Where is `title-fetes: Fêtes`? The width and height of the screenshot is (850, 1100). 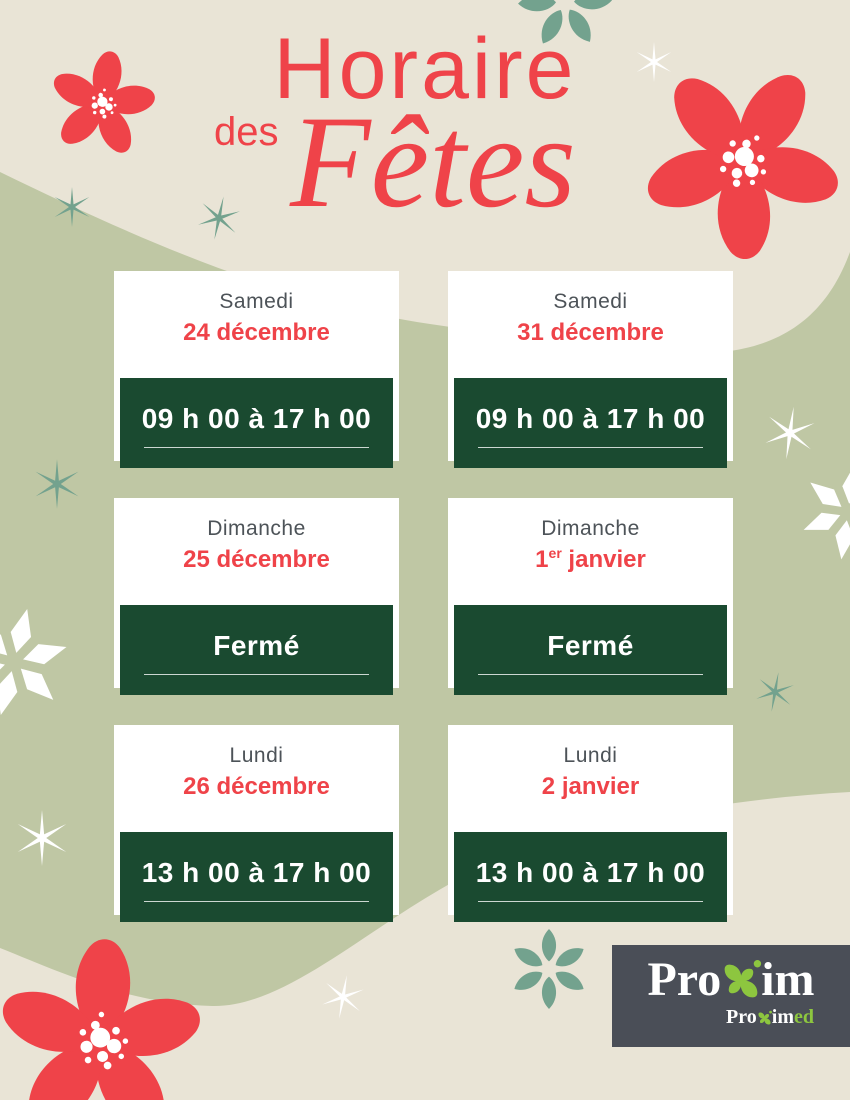 title-fetes: Fêtes is located at coordinates (433, 161).